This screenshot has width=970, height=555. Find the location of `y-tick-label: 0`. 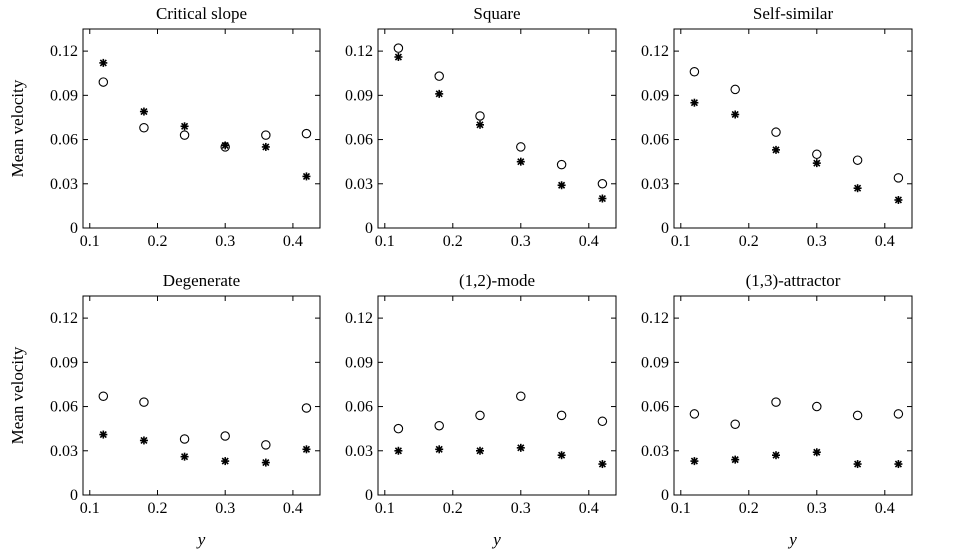

y-tick-label: 0 is located at coordinates (74, 228).